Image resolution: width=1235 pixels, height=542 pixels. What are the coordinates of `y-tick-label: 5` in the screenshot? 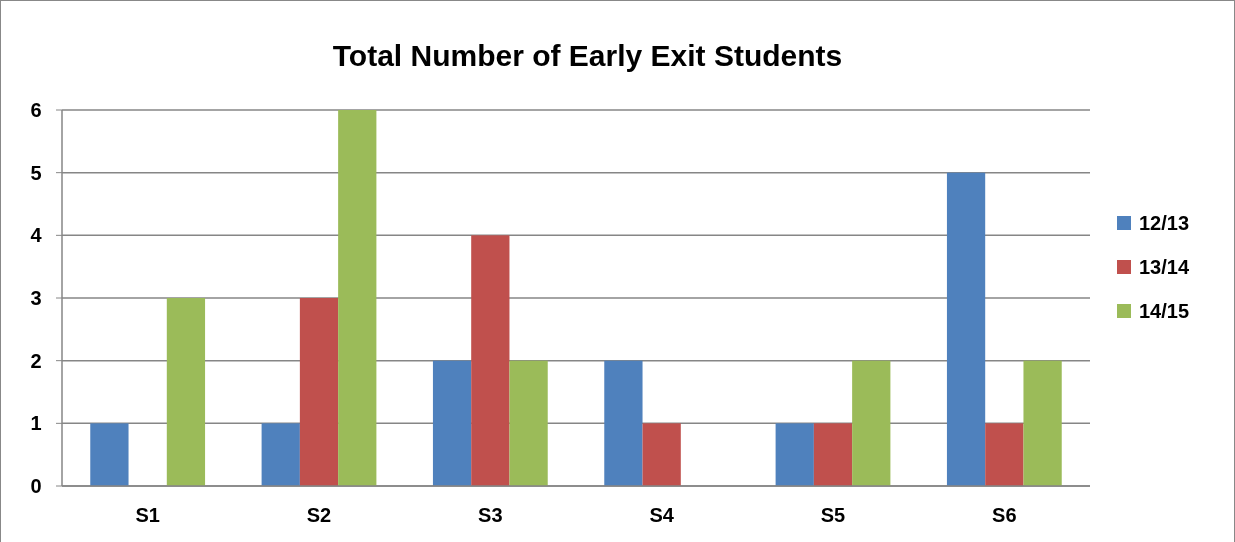 It's located at (36, 172).